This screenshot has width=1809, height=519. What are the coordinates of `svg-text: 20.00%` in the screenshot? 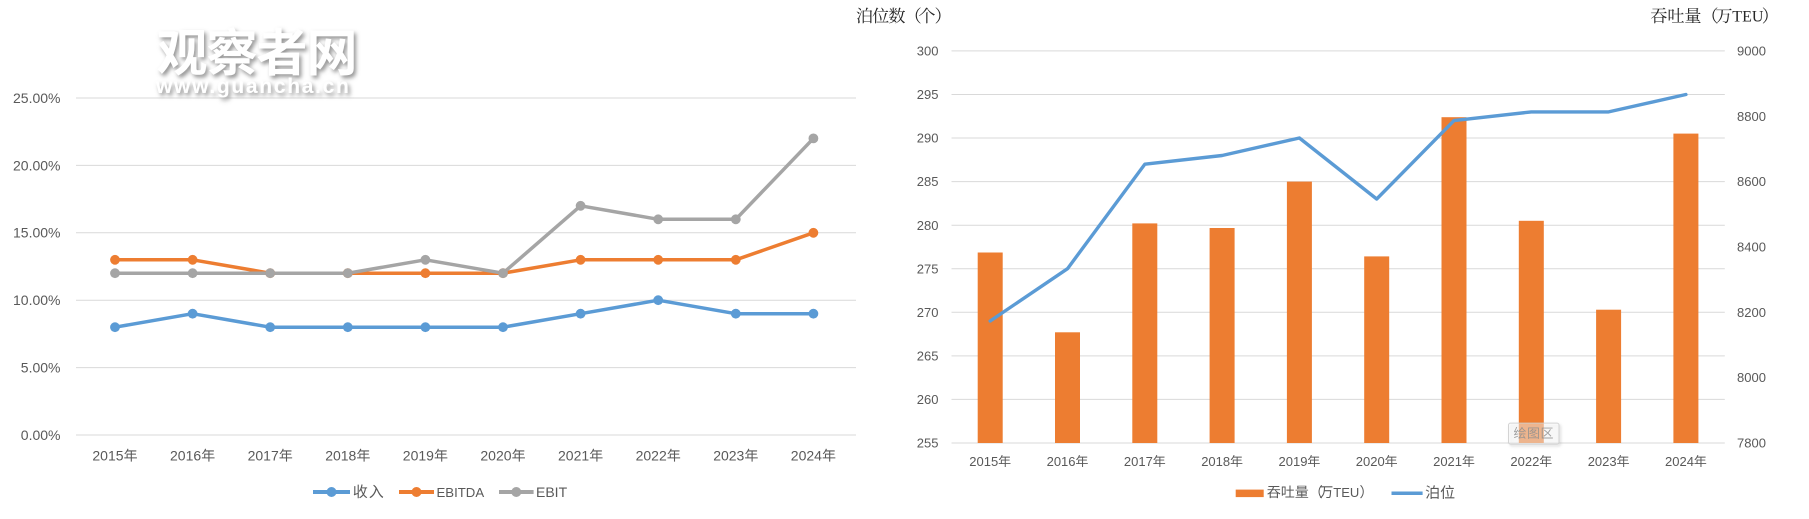 It's located at (36, 165).